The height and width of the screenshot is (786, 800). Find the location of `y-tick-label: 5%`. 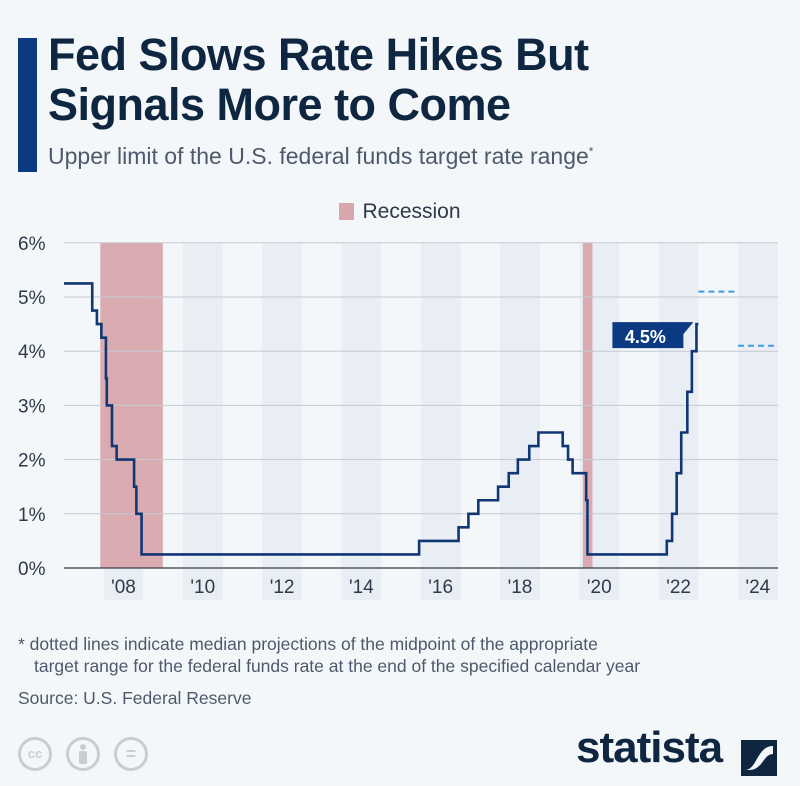

y-tick-label: 5% is located at coordinates (32, 298).